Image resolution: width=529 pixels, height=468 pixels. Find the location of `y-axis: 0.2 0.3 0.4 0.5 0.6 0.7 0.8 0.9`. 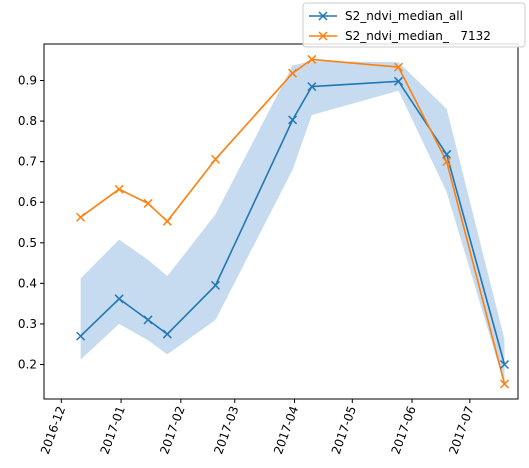

y-axis: 0.2 0.3 0.4 0.5 0.6 0.7 0.8 0.9 is located at coordinates (31, 223).